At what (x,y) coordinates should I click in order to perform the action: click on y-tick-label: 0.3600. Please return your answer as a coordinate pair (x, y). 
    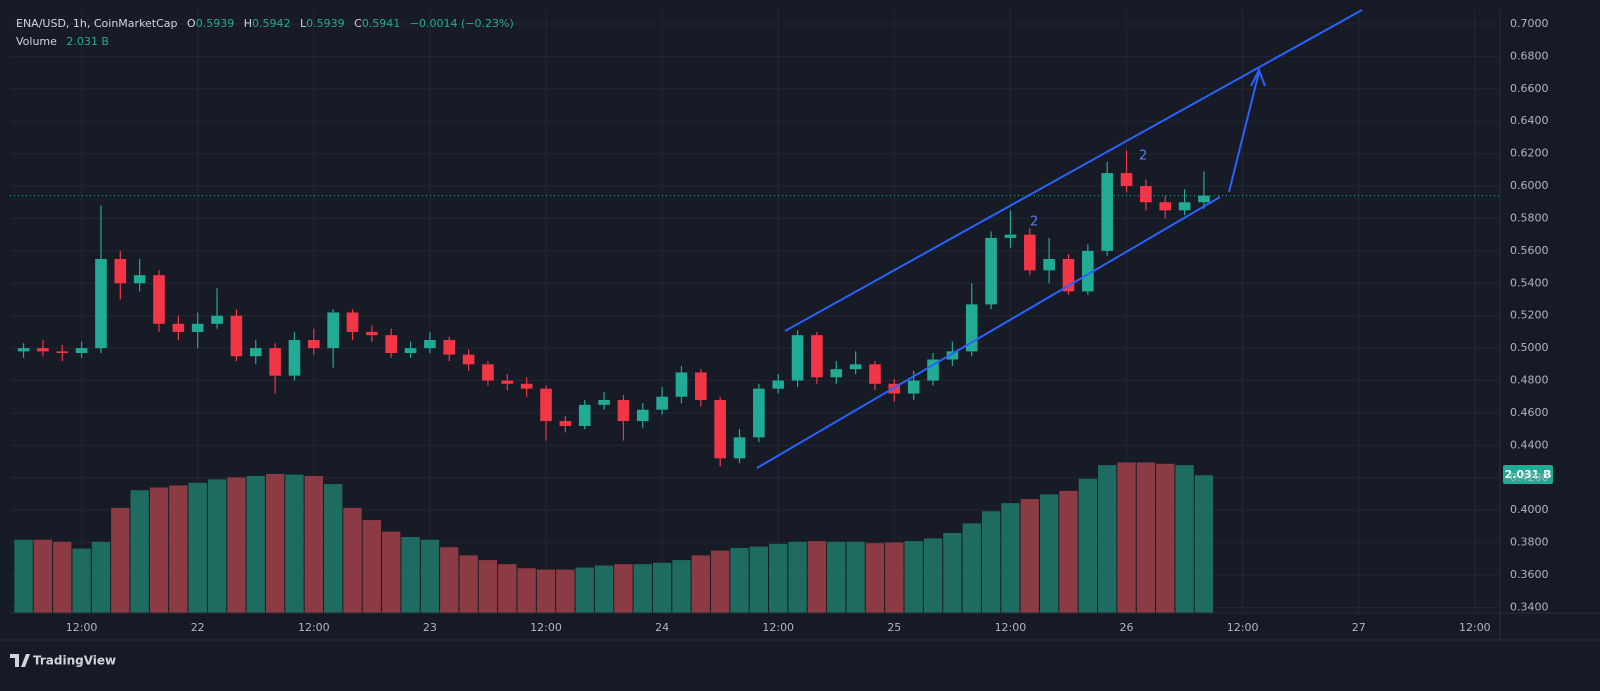
    Looking at the image, I should click on (1529, 574).